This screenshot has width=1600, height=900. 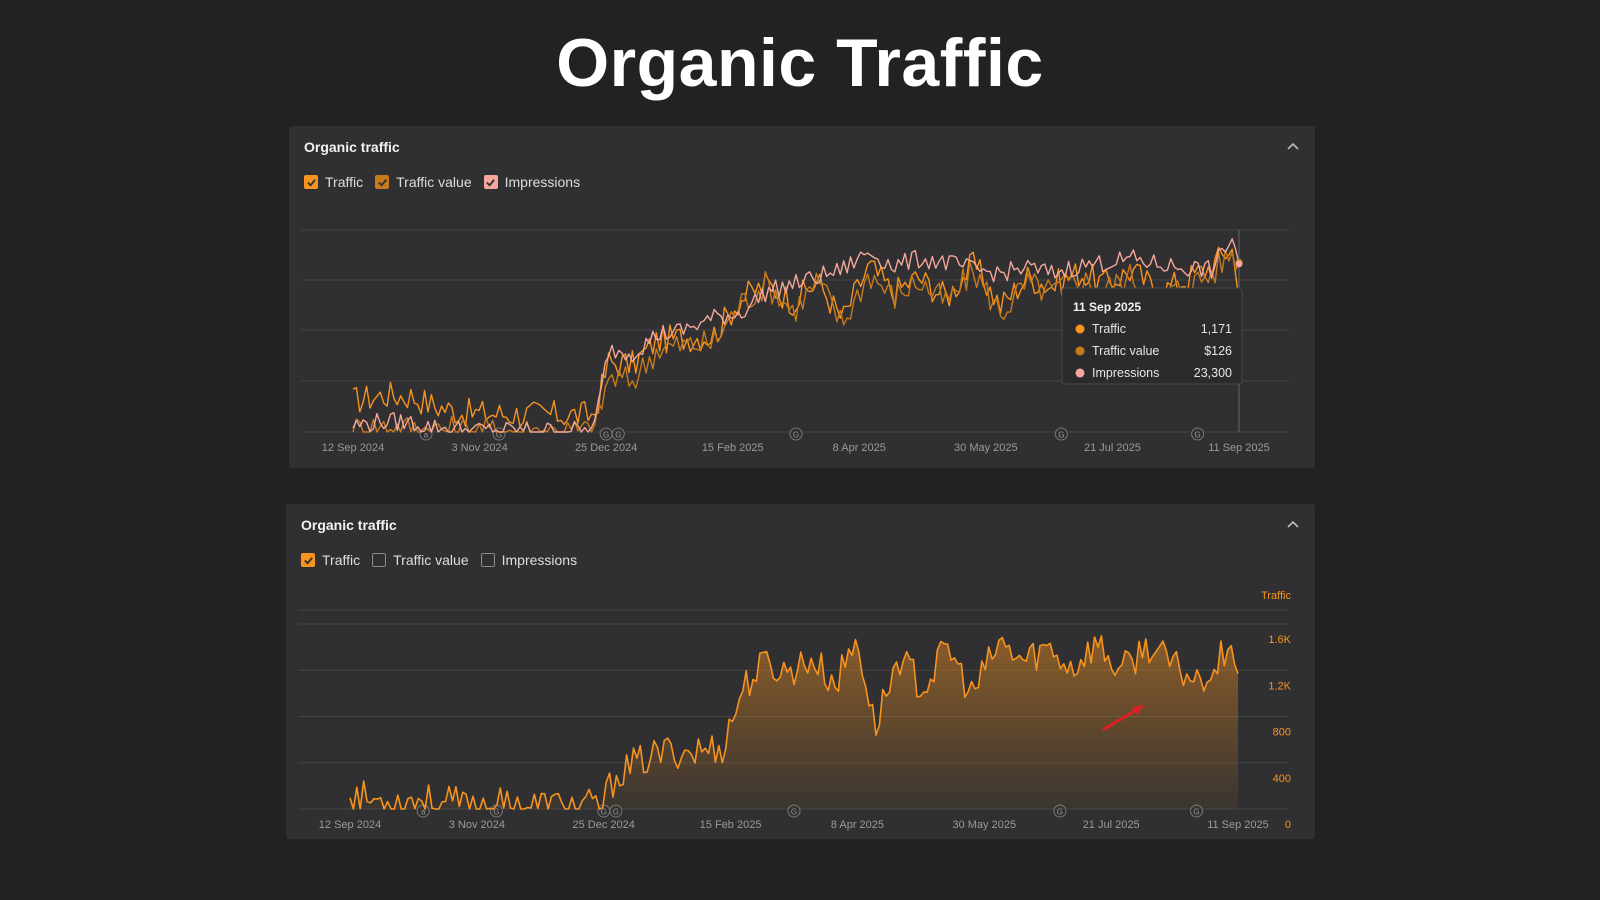 I want to click on annotation-arrow, so click(x=1123, y=718).